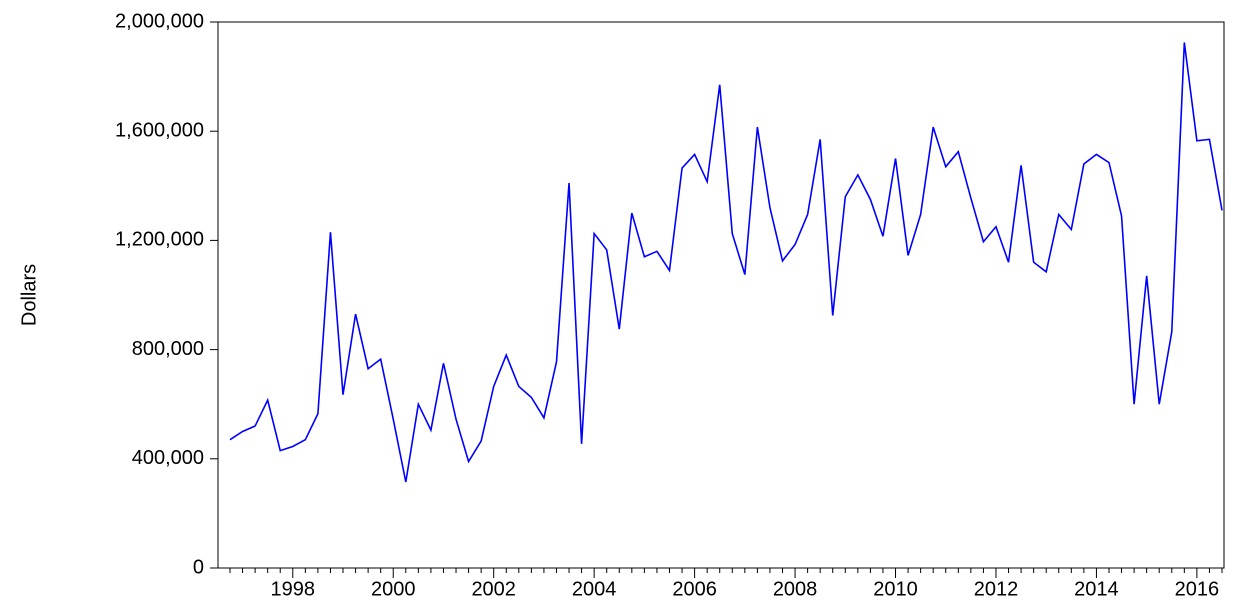  I want to click on y-tick-label: 2,000,000, so click(159, 21).